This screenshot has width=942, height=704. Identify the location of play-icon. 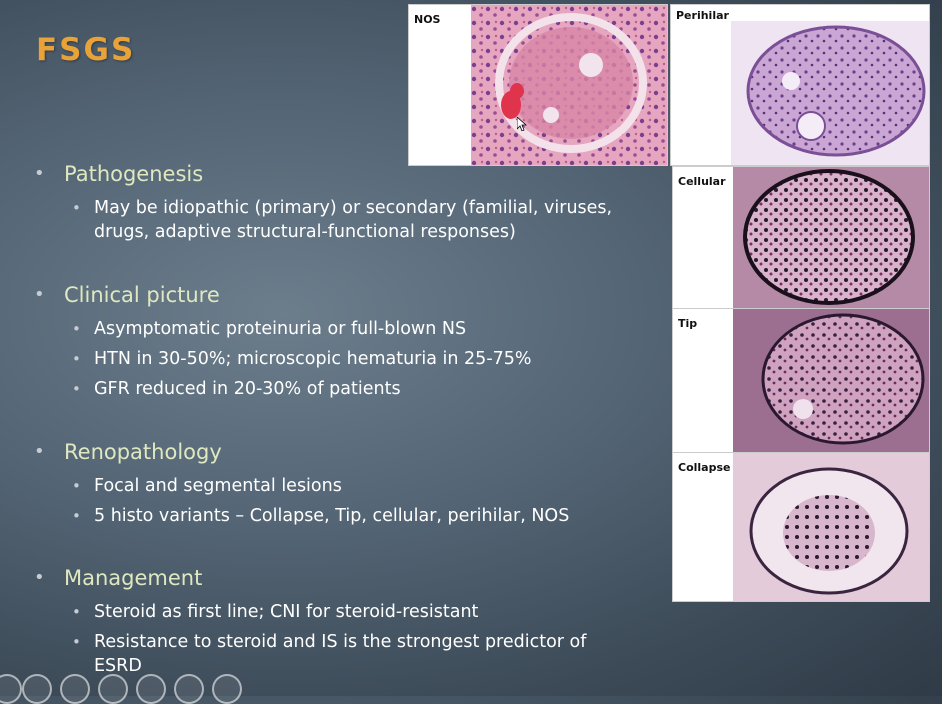
(37, 689).